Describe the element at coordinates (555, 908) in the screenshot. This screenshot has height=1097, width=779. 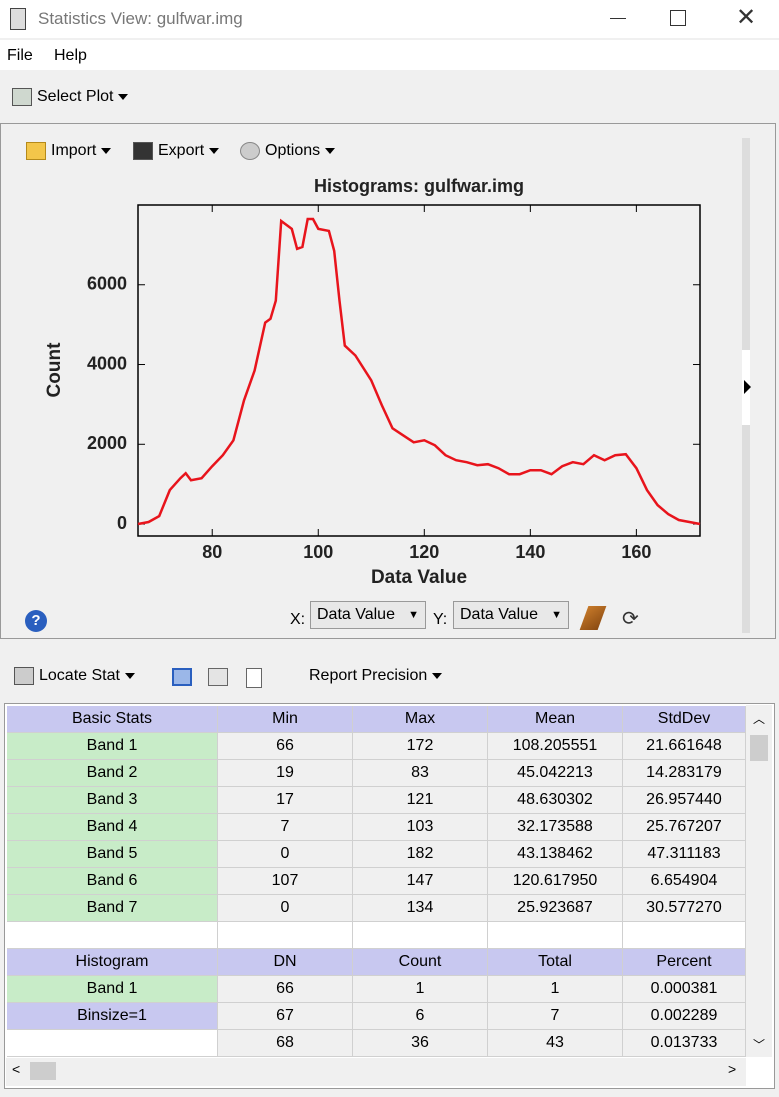
I see `value-cell: 25.923687` at that location.